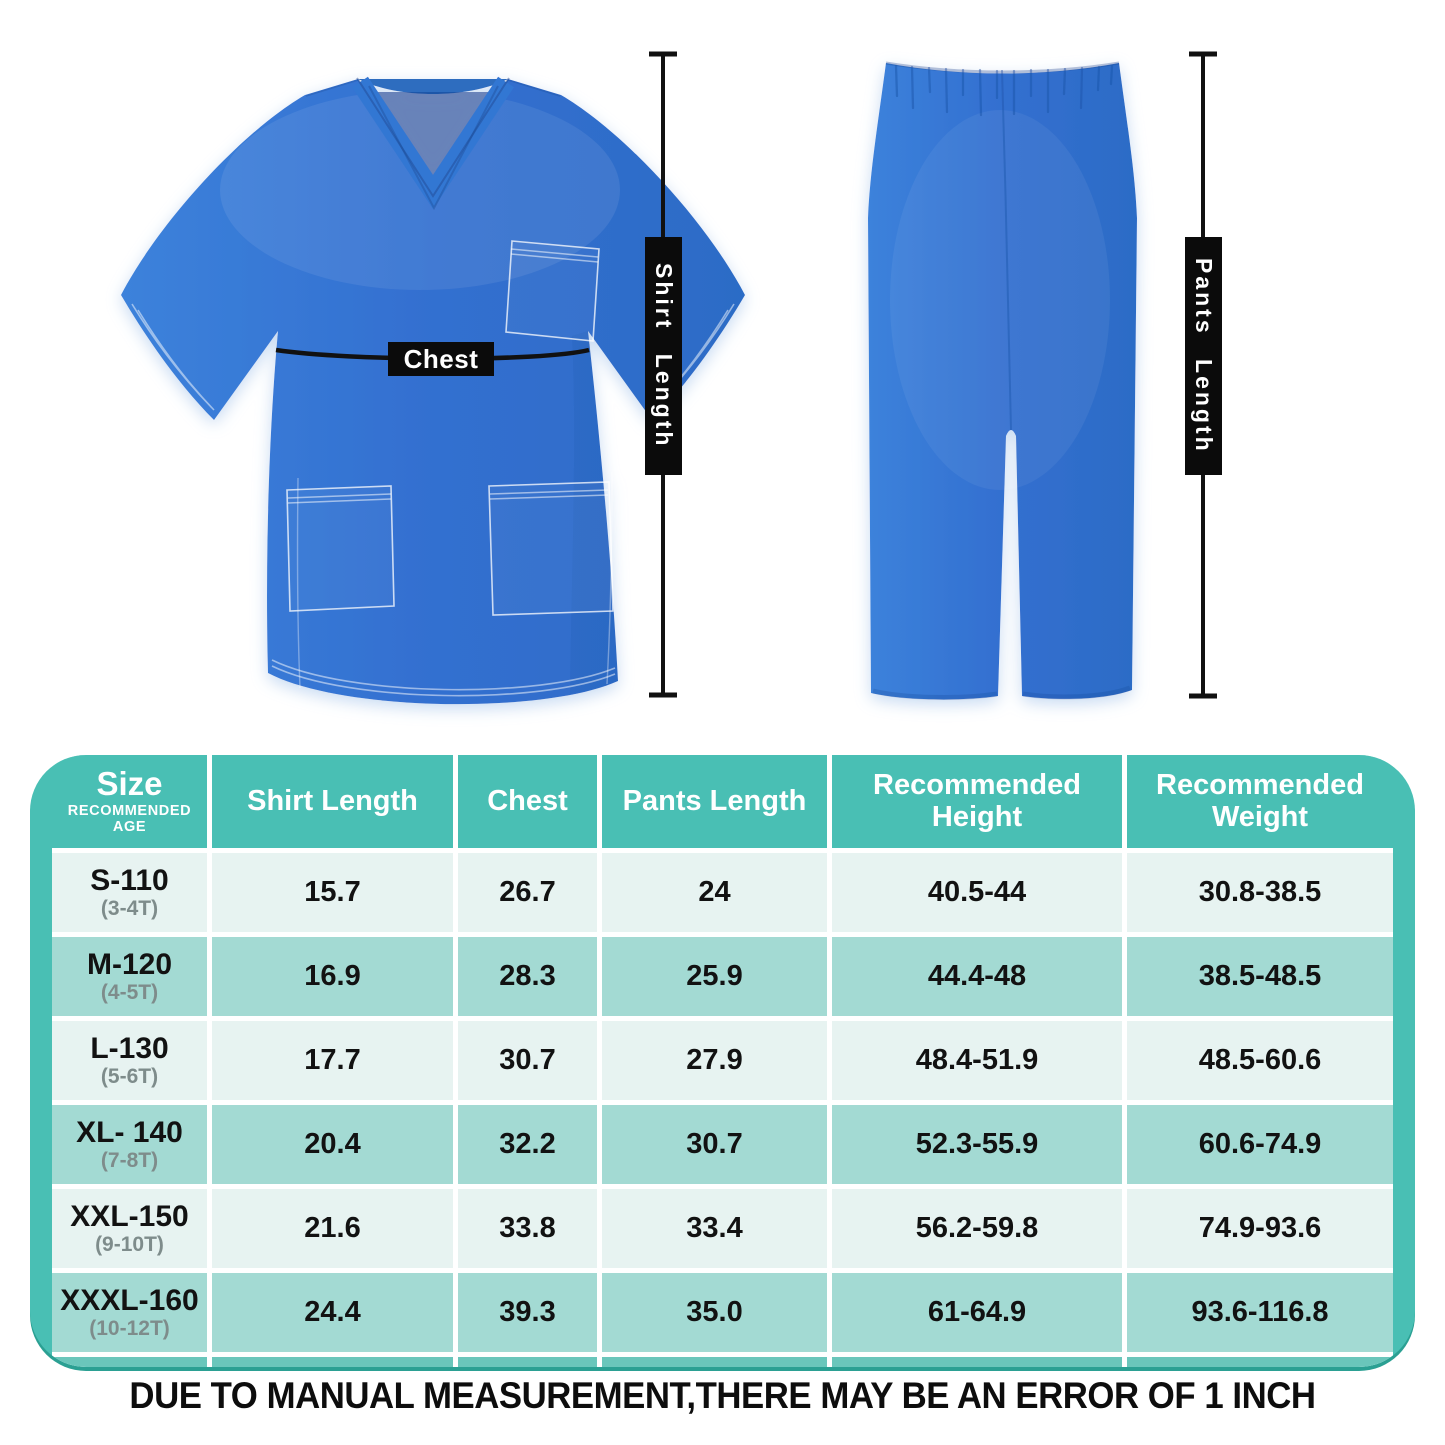 This screenshot has height=1445, width=1445. I want to click on size-cell: L-130 (5-6T), so click(129, 1060).